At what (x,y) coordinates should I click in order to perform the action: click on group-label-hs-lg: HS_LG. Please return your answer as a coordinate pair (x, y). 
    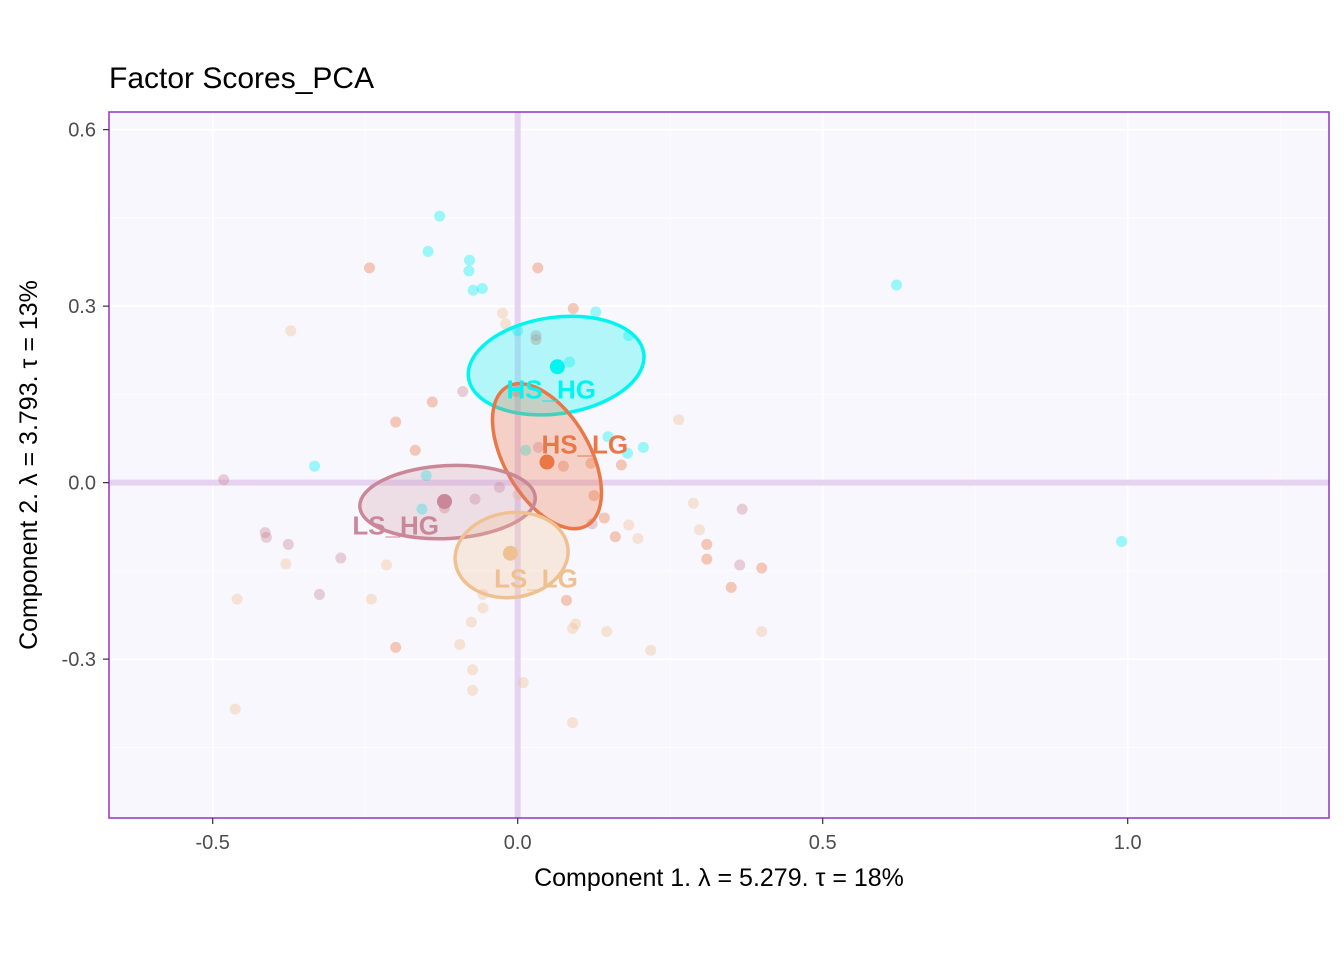
    Looking at the image, I should click on (584, 444).